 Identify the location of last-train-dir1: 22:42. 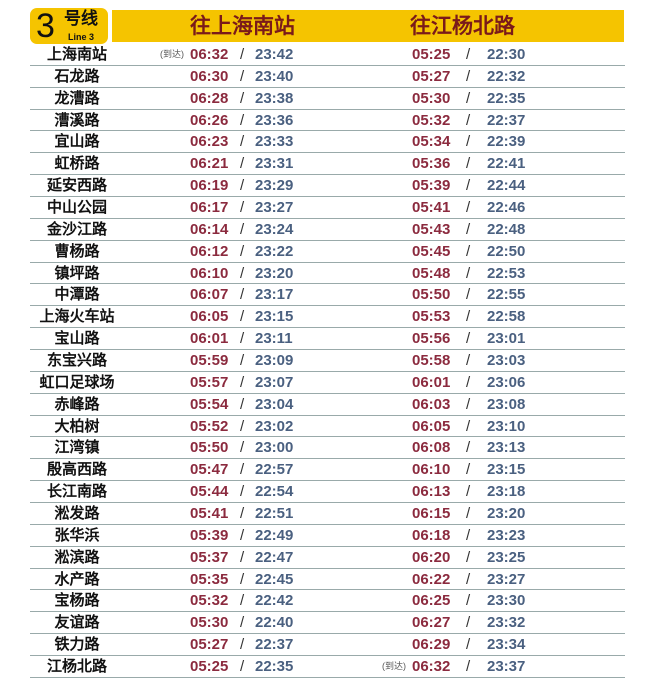
(274, 601).